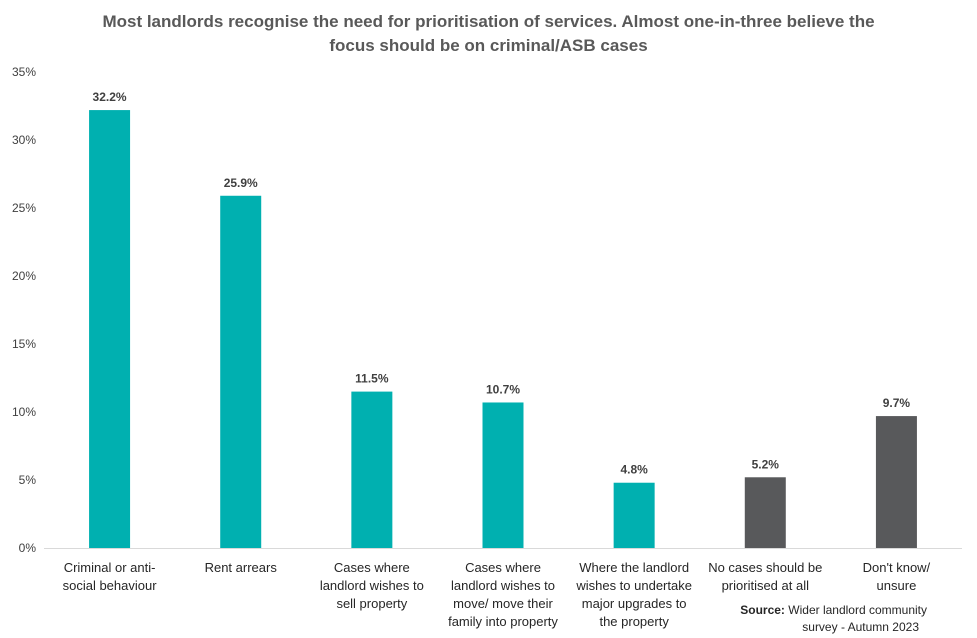 The width and height of the screenshot is (977, 638). I want to click on category-label: Rent arrears, so click(241, 567).